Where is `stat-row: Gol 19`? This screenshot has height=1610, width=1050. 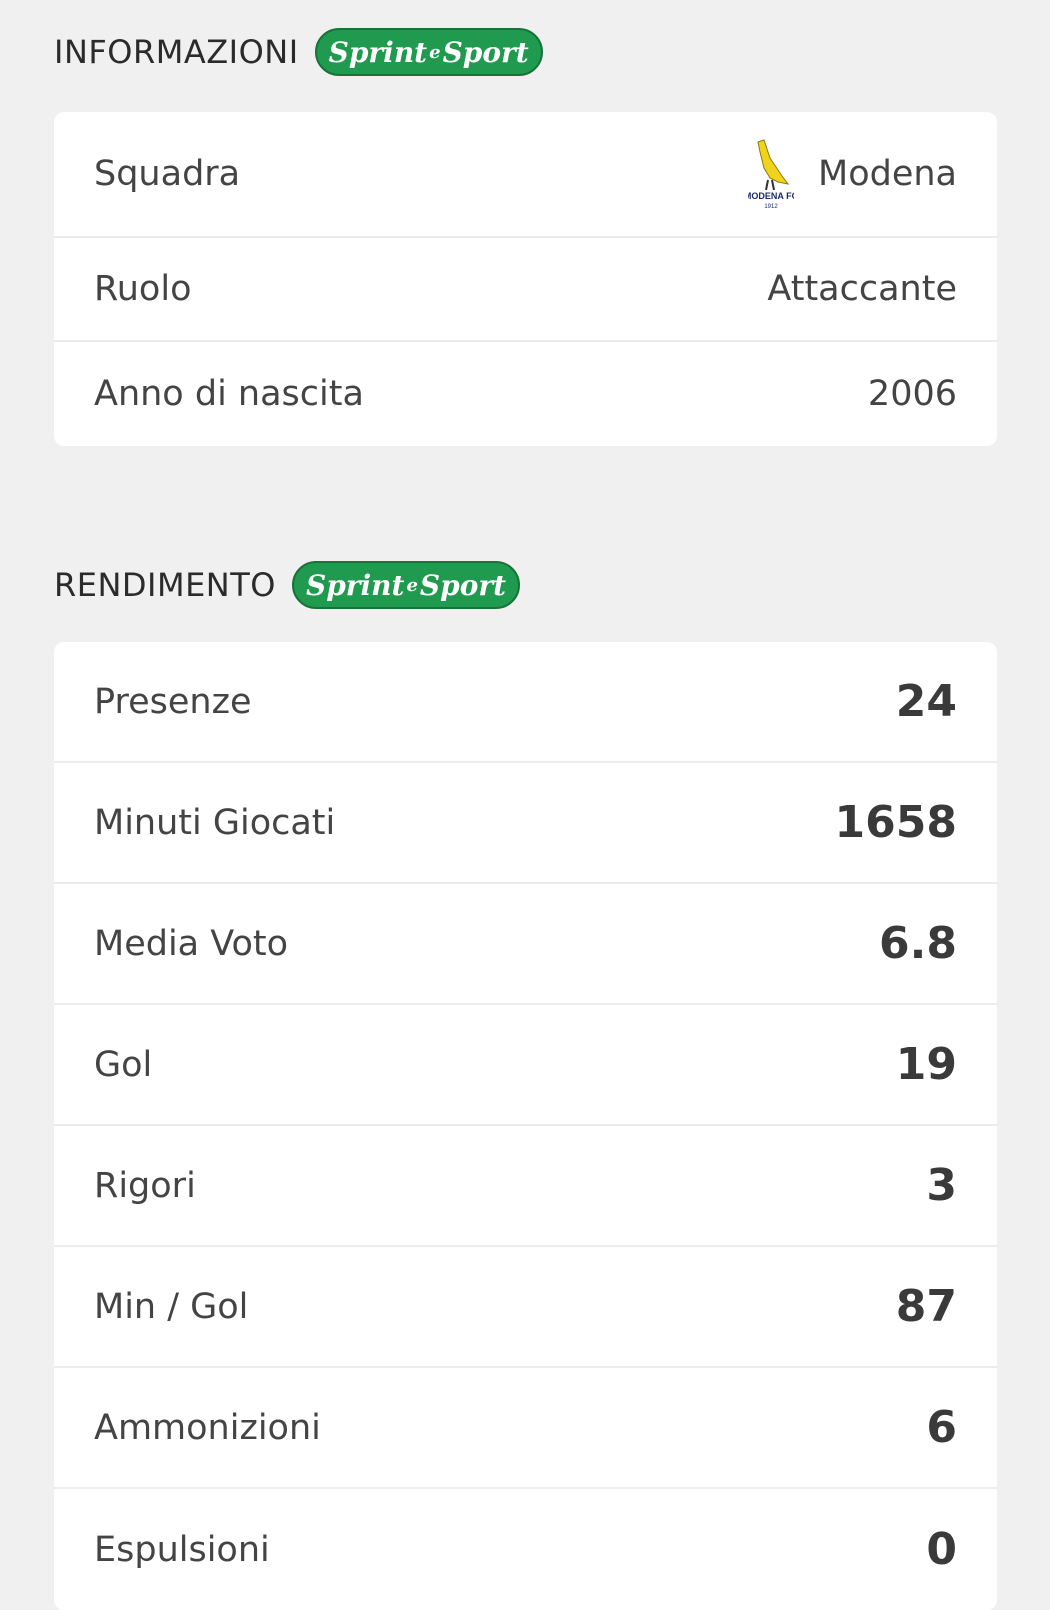 stat-row: Gol 19 is located at coordinates (525, 1065).